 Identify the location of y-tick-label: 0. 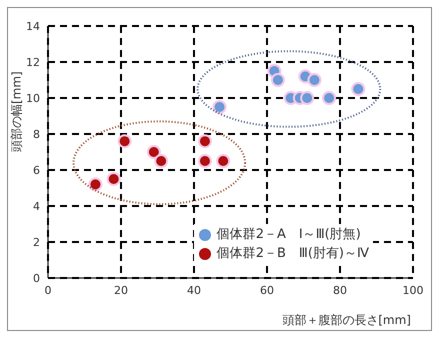
(36, 278).